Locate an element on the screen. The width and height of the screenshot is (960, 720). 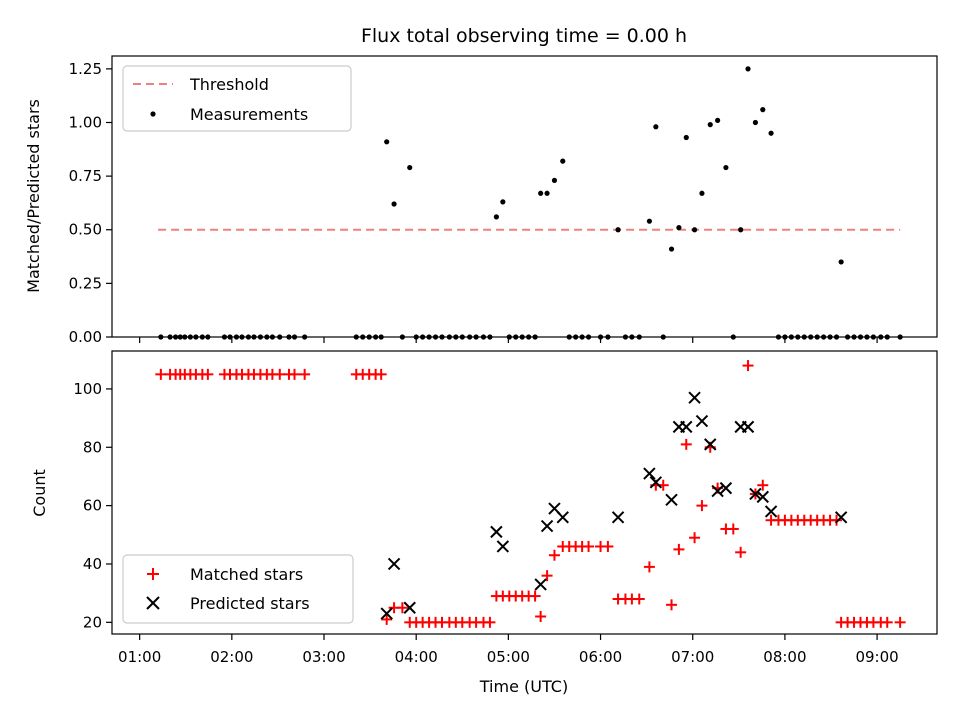
predicted-legend-swatch is located at coordinates (153, 603).